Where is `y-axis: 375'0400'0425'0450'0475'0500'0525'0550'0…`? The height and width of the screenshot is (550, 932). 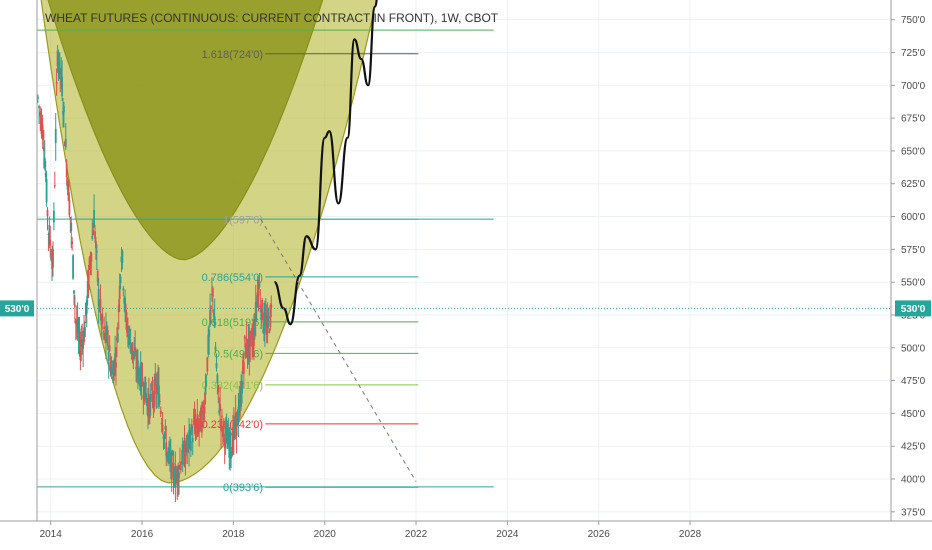 y-axis: 375'0400'0425'0450'0475'0500'0525'0550'0… is located at coordinates (908, 266).